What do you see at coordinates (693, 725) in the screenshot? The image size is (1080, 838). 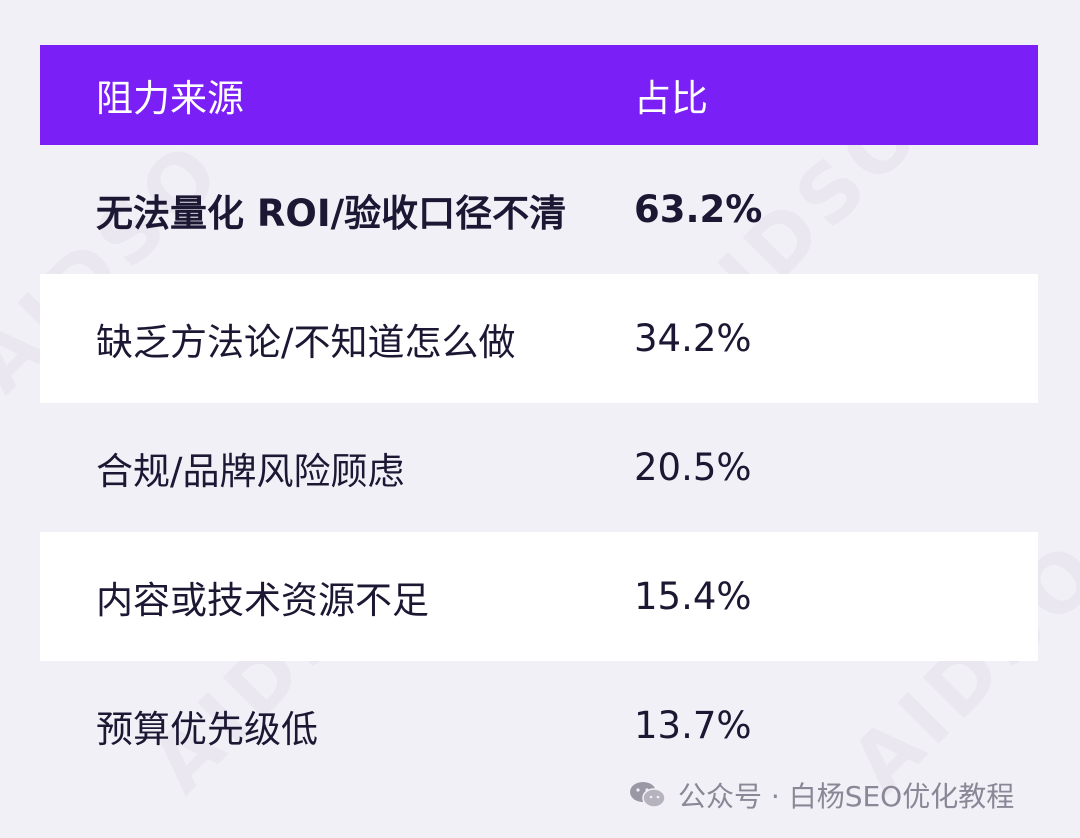 I see `row-share: 13.7%` at bounding box center [693, 725].